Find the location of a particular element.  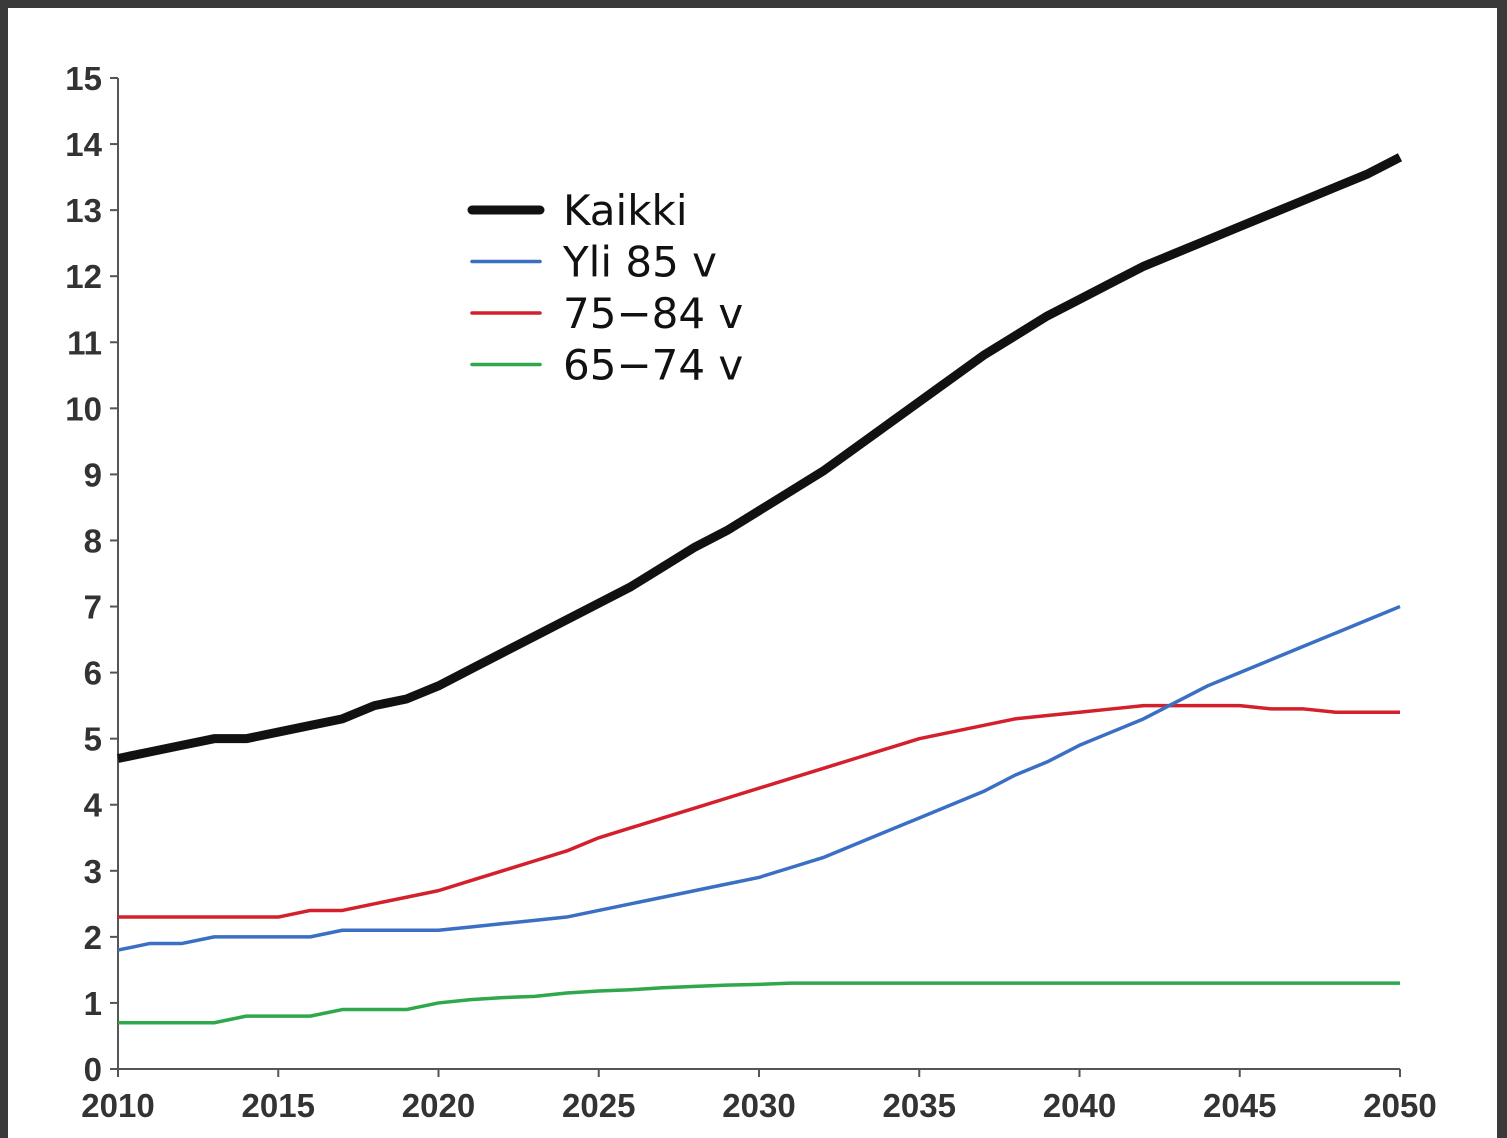

y-tick-label: 1 is located at coordinates (93, 1003).